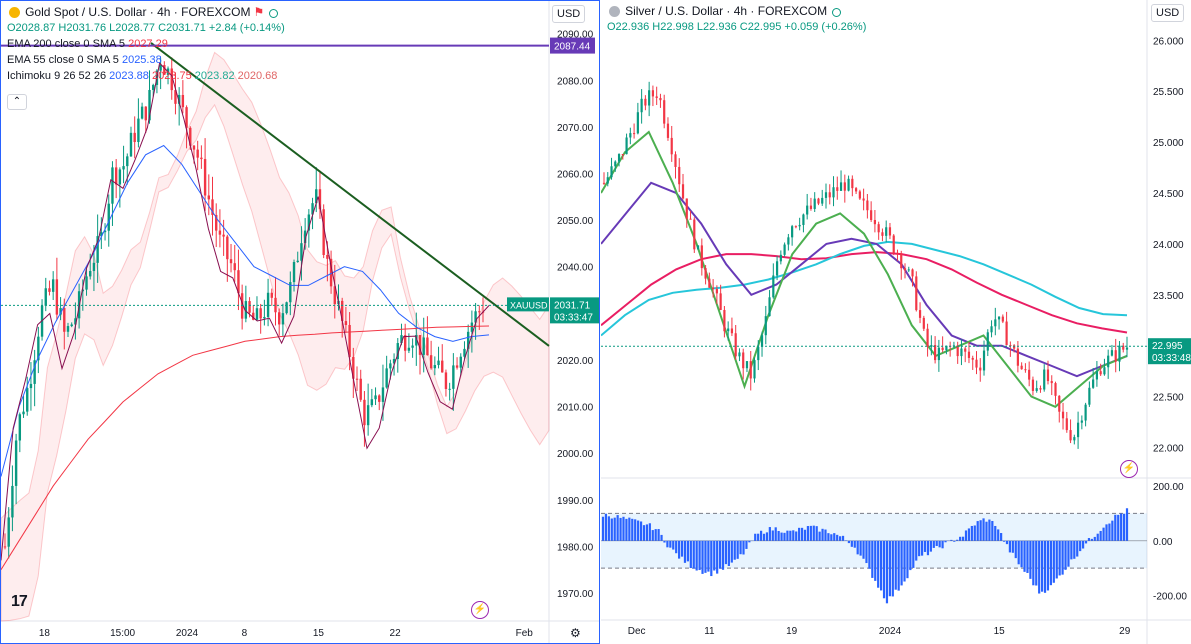  What do you see at coordinates (138, 12) in the screenshot?
I see `gold-title: Gold Spot / U.S. Dollar · 4h · FOREXCOM` at bounding box center [138, 12].